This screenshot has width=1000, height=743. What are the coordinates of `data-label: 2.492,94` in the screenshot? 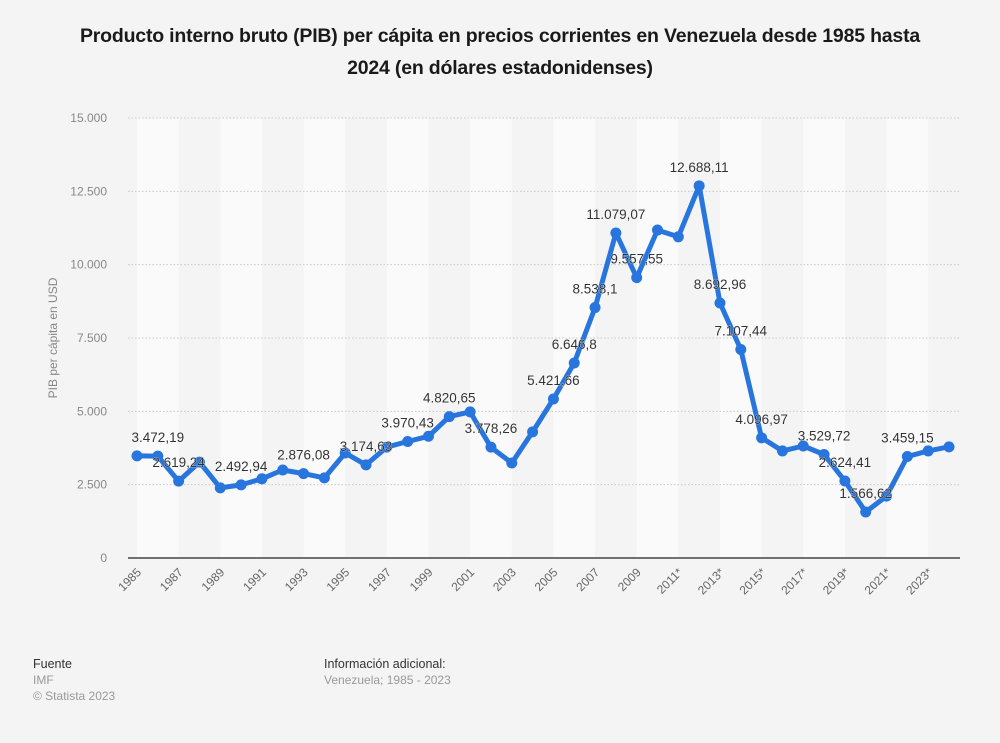 It's located at (241, 466).